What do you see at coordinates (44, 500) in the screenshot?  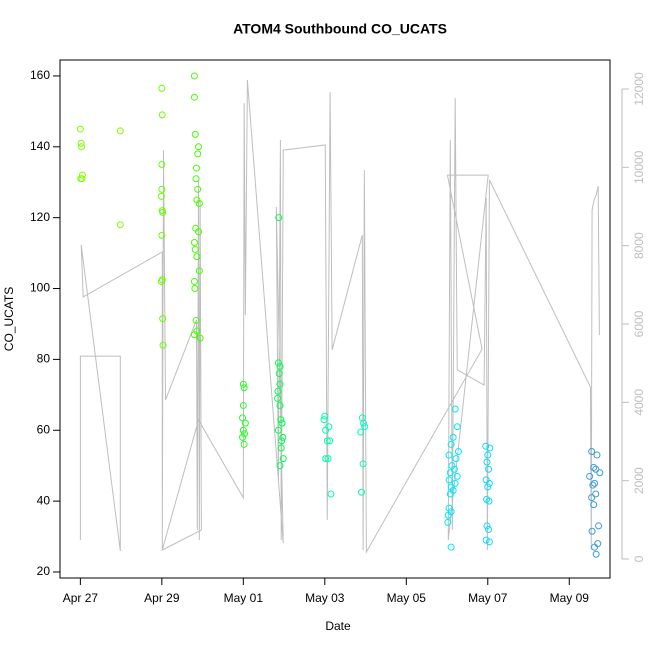 I see `y-tick-label: 40` at bounding box center [44, 500].